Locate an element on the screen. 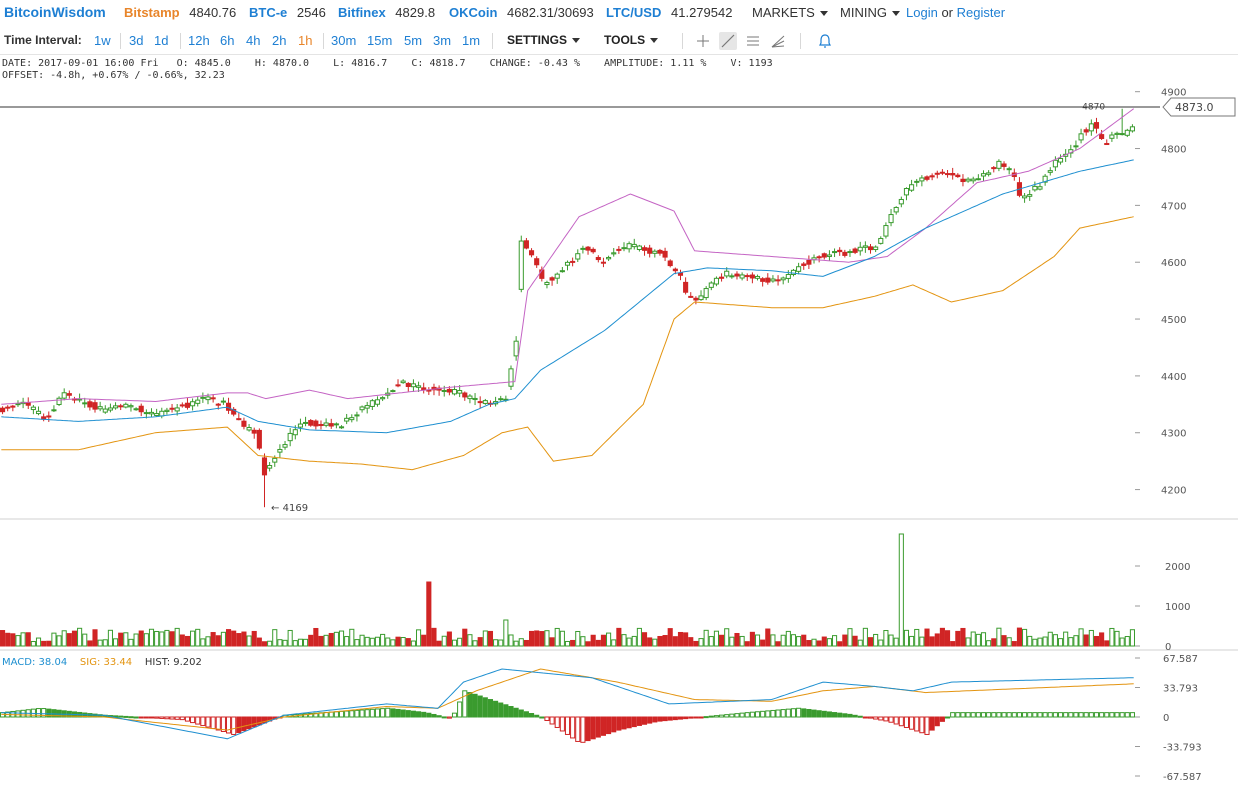 This screenshot has height=787, width=1238. interval-5m: 5m is located at coordinates (413, 40).